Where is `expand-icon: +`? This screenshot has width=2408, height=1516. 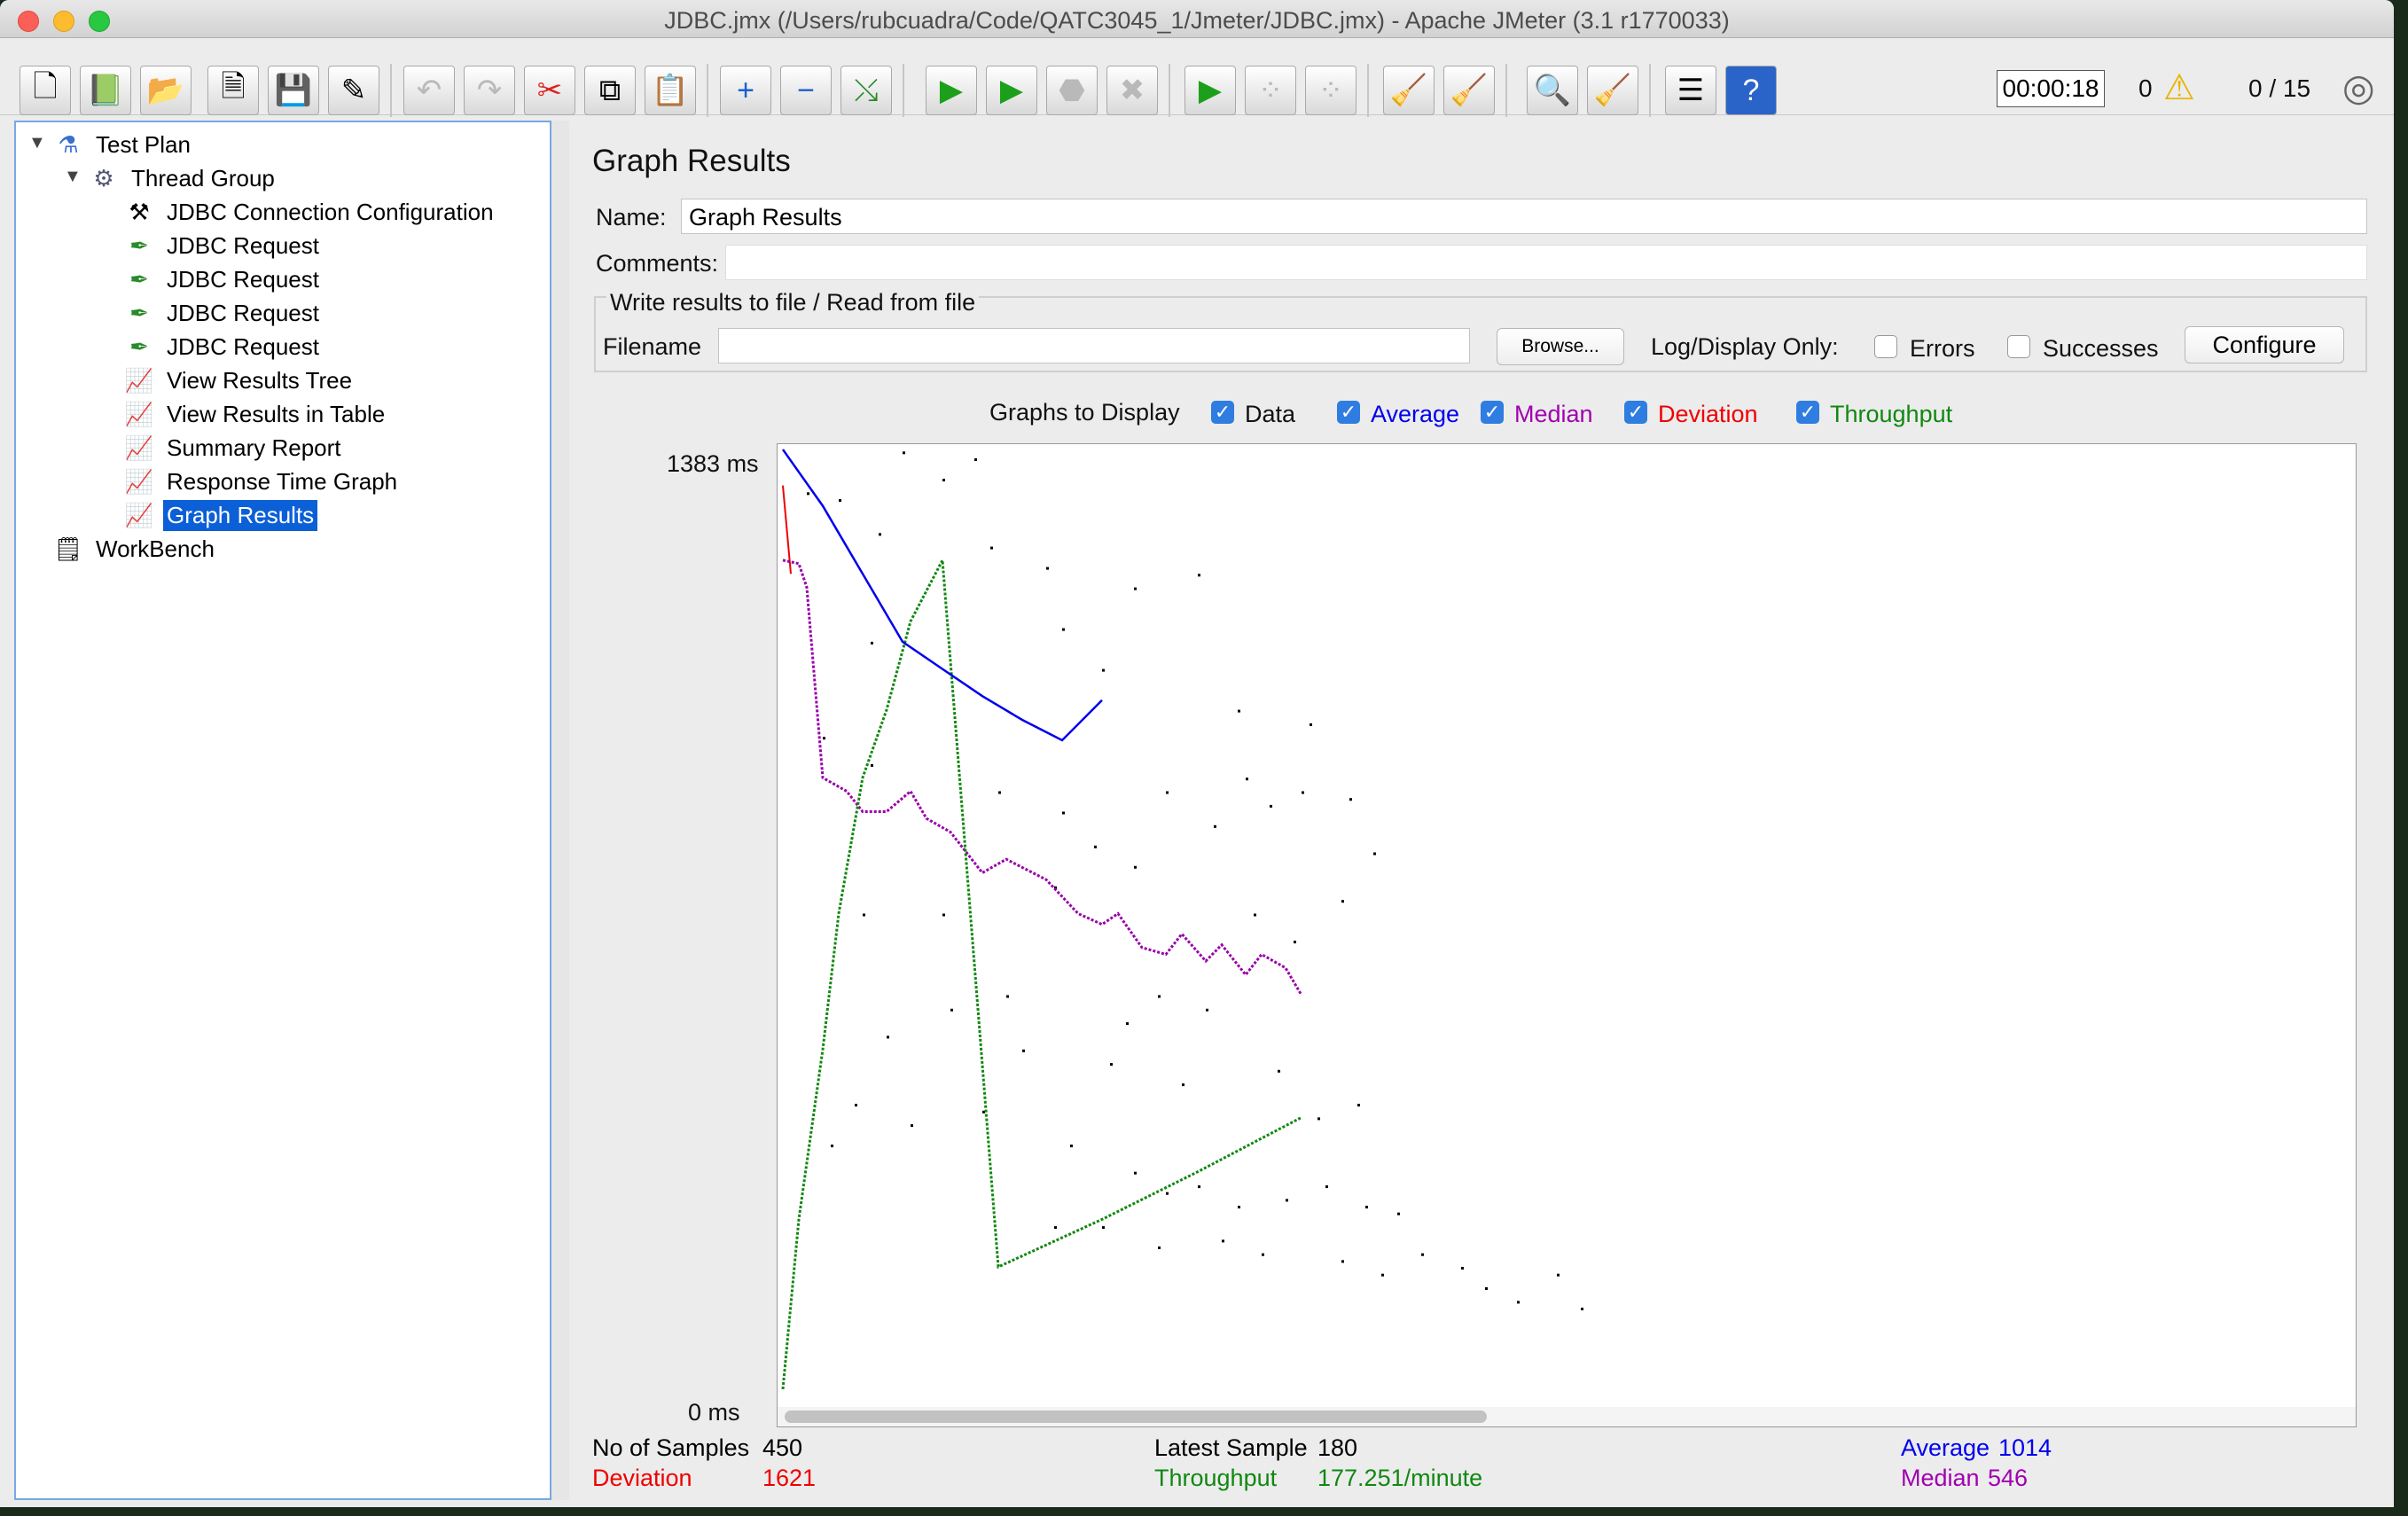
expand-icon: + is located at coordinates (745, 90).